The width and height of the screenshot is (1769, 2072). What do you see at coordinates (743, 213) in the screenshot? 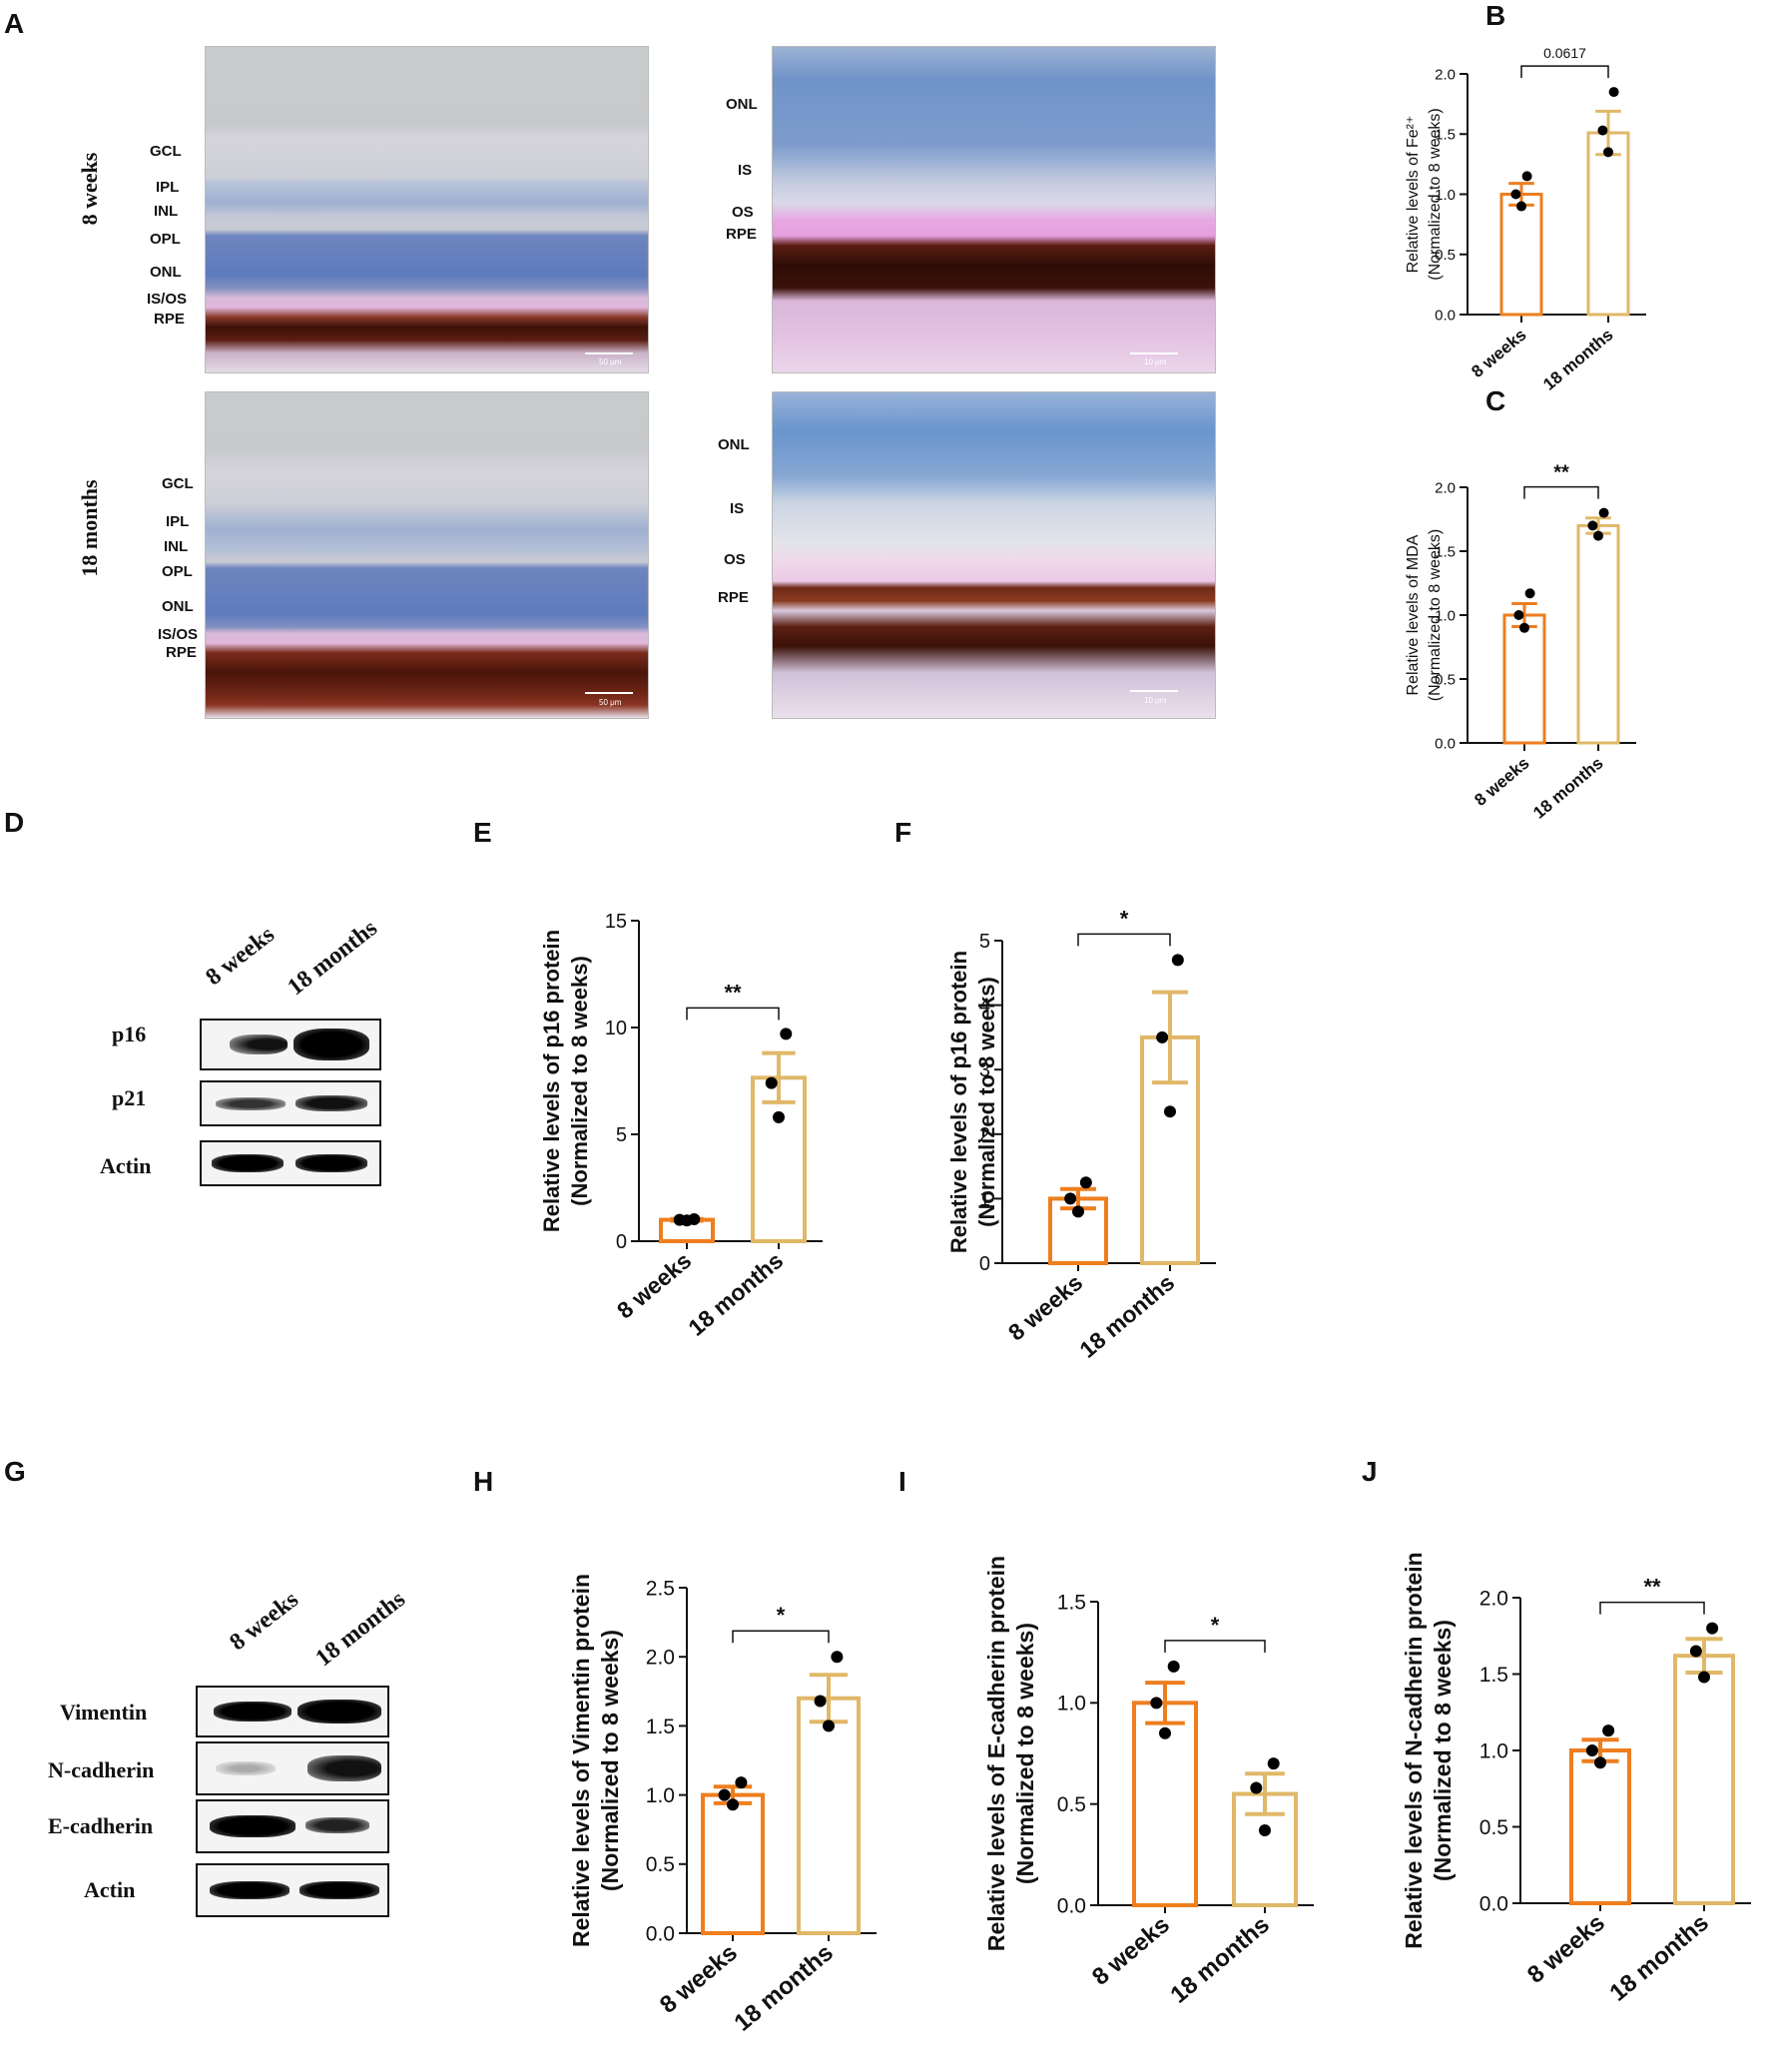
I see `layer-label-os: OS` at bounding box center [743, 213].